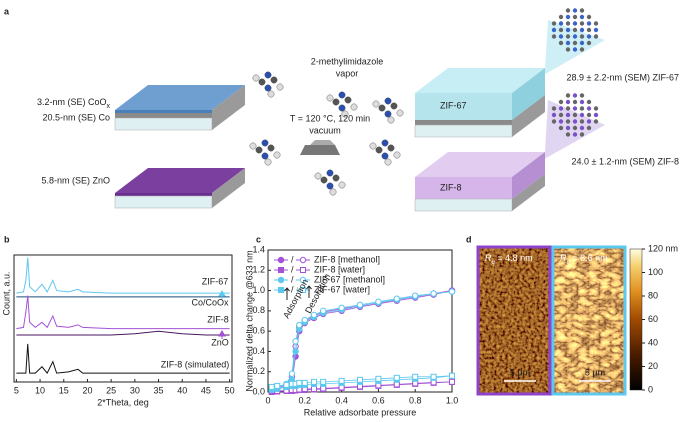 This screenshot has width=682, height=422. I want to click on vapor-label: vapor, so click(347, 73).